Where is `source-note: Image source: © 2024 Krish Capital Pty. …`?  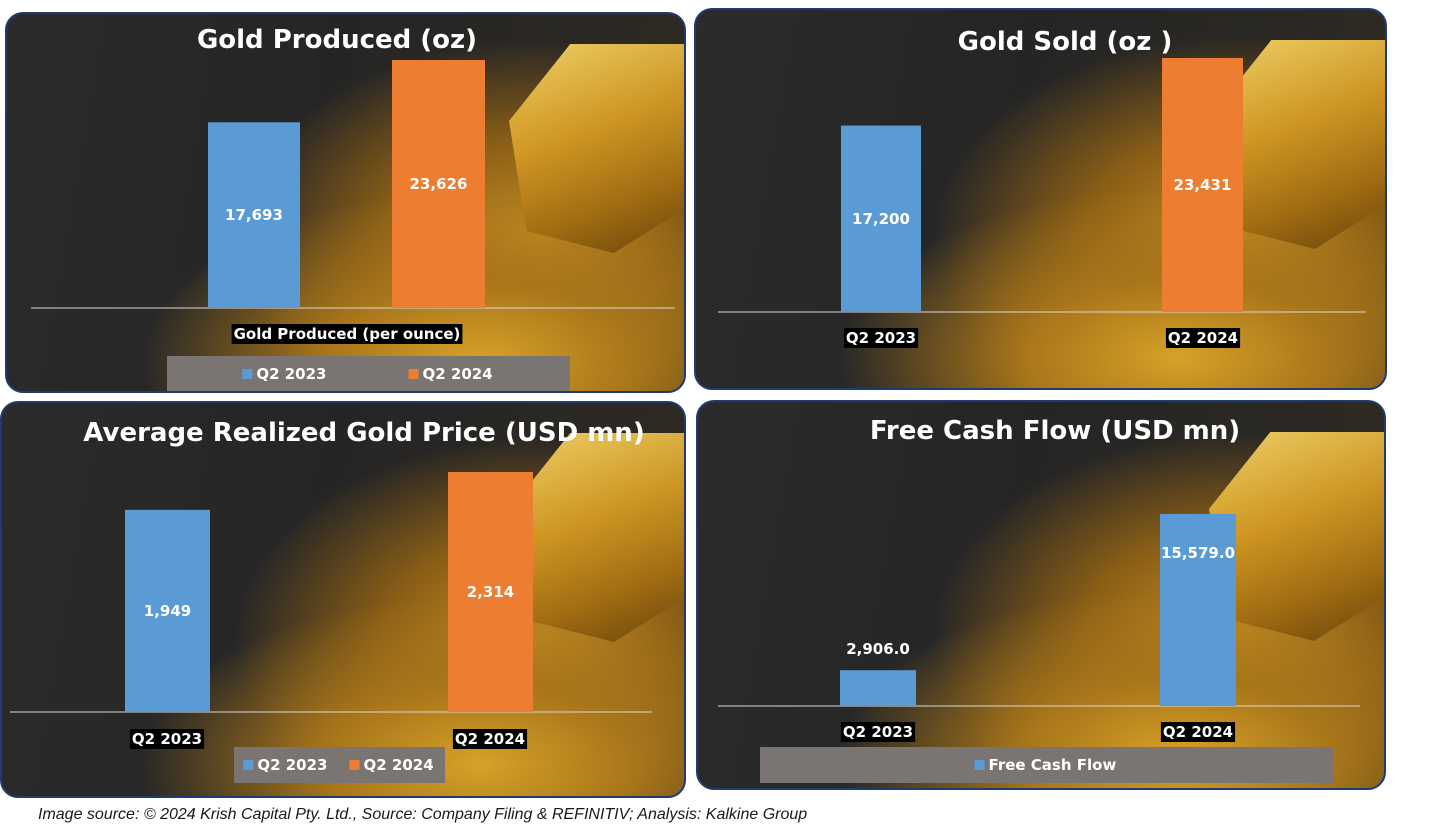 source-note: Image source: © 2024 Krish Capital Pty. … is located at coordinates (423, 814).